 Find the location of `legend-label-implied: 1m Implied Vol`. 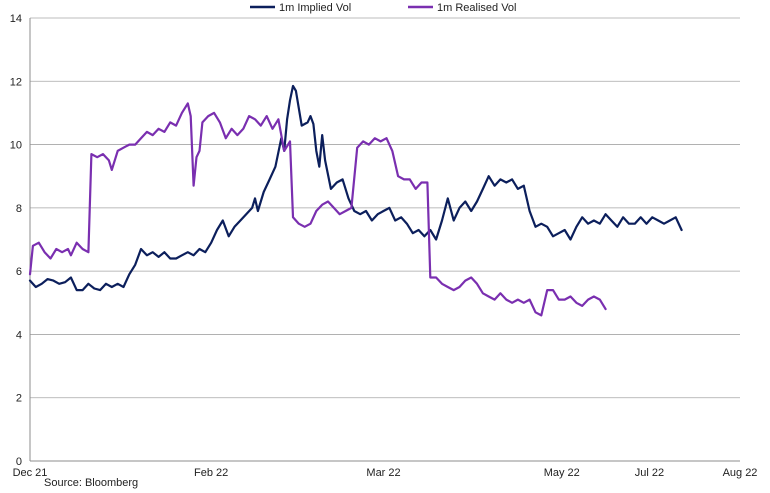

legend-label-implied: 1m Implied Vol is located at coordinates (315, 8).